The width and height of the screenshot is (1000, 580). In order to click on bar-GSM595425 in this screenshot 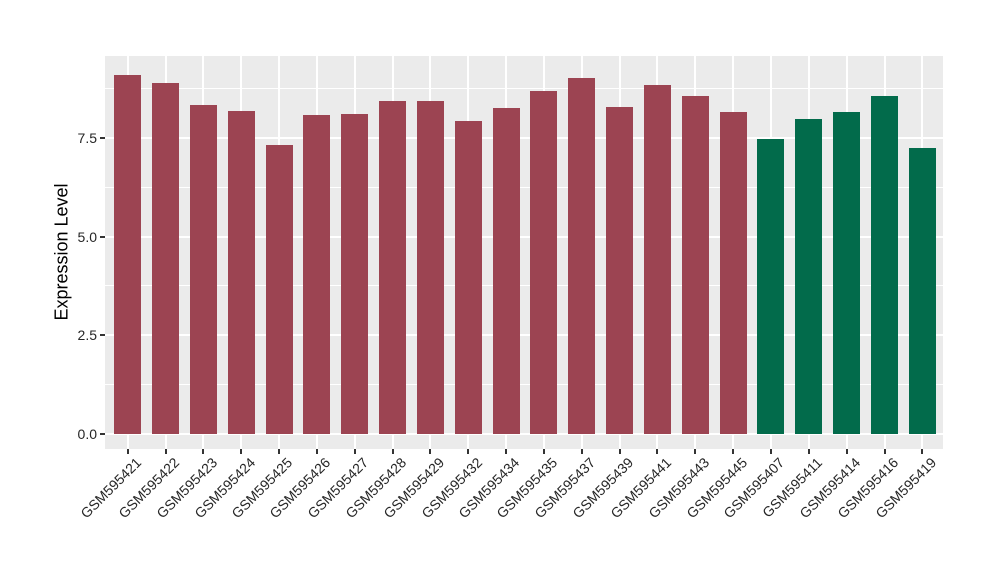, I will do `click(279, 289)`.